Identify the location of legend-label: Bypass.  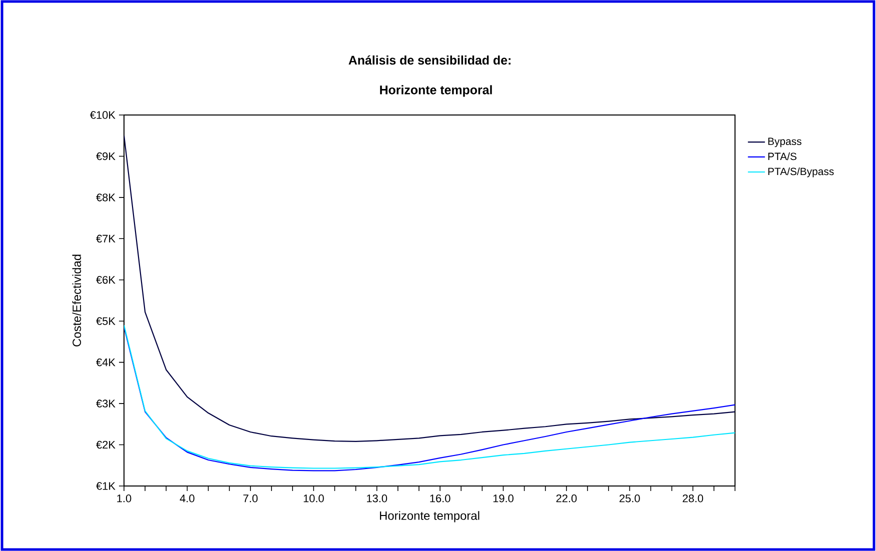
(785, 143).